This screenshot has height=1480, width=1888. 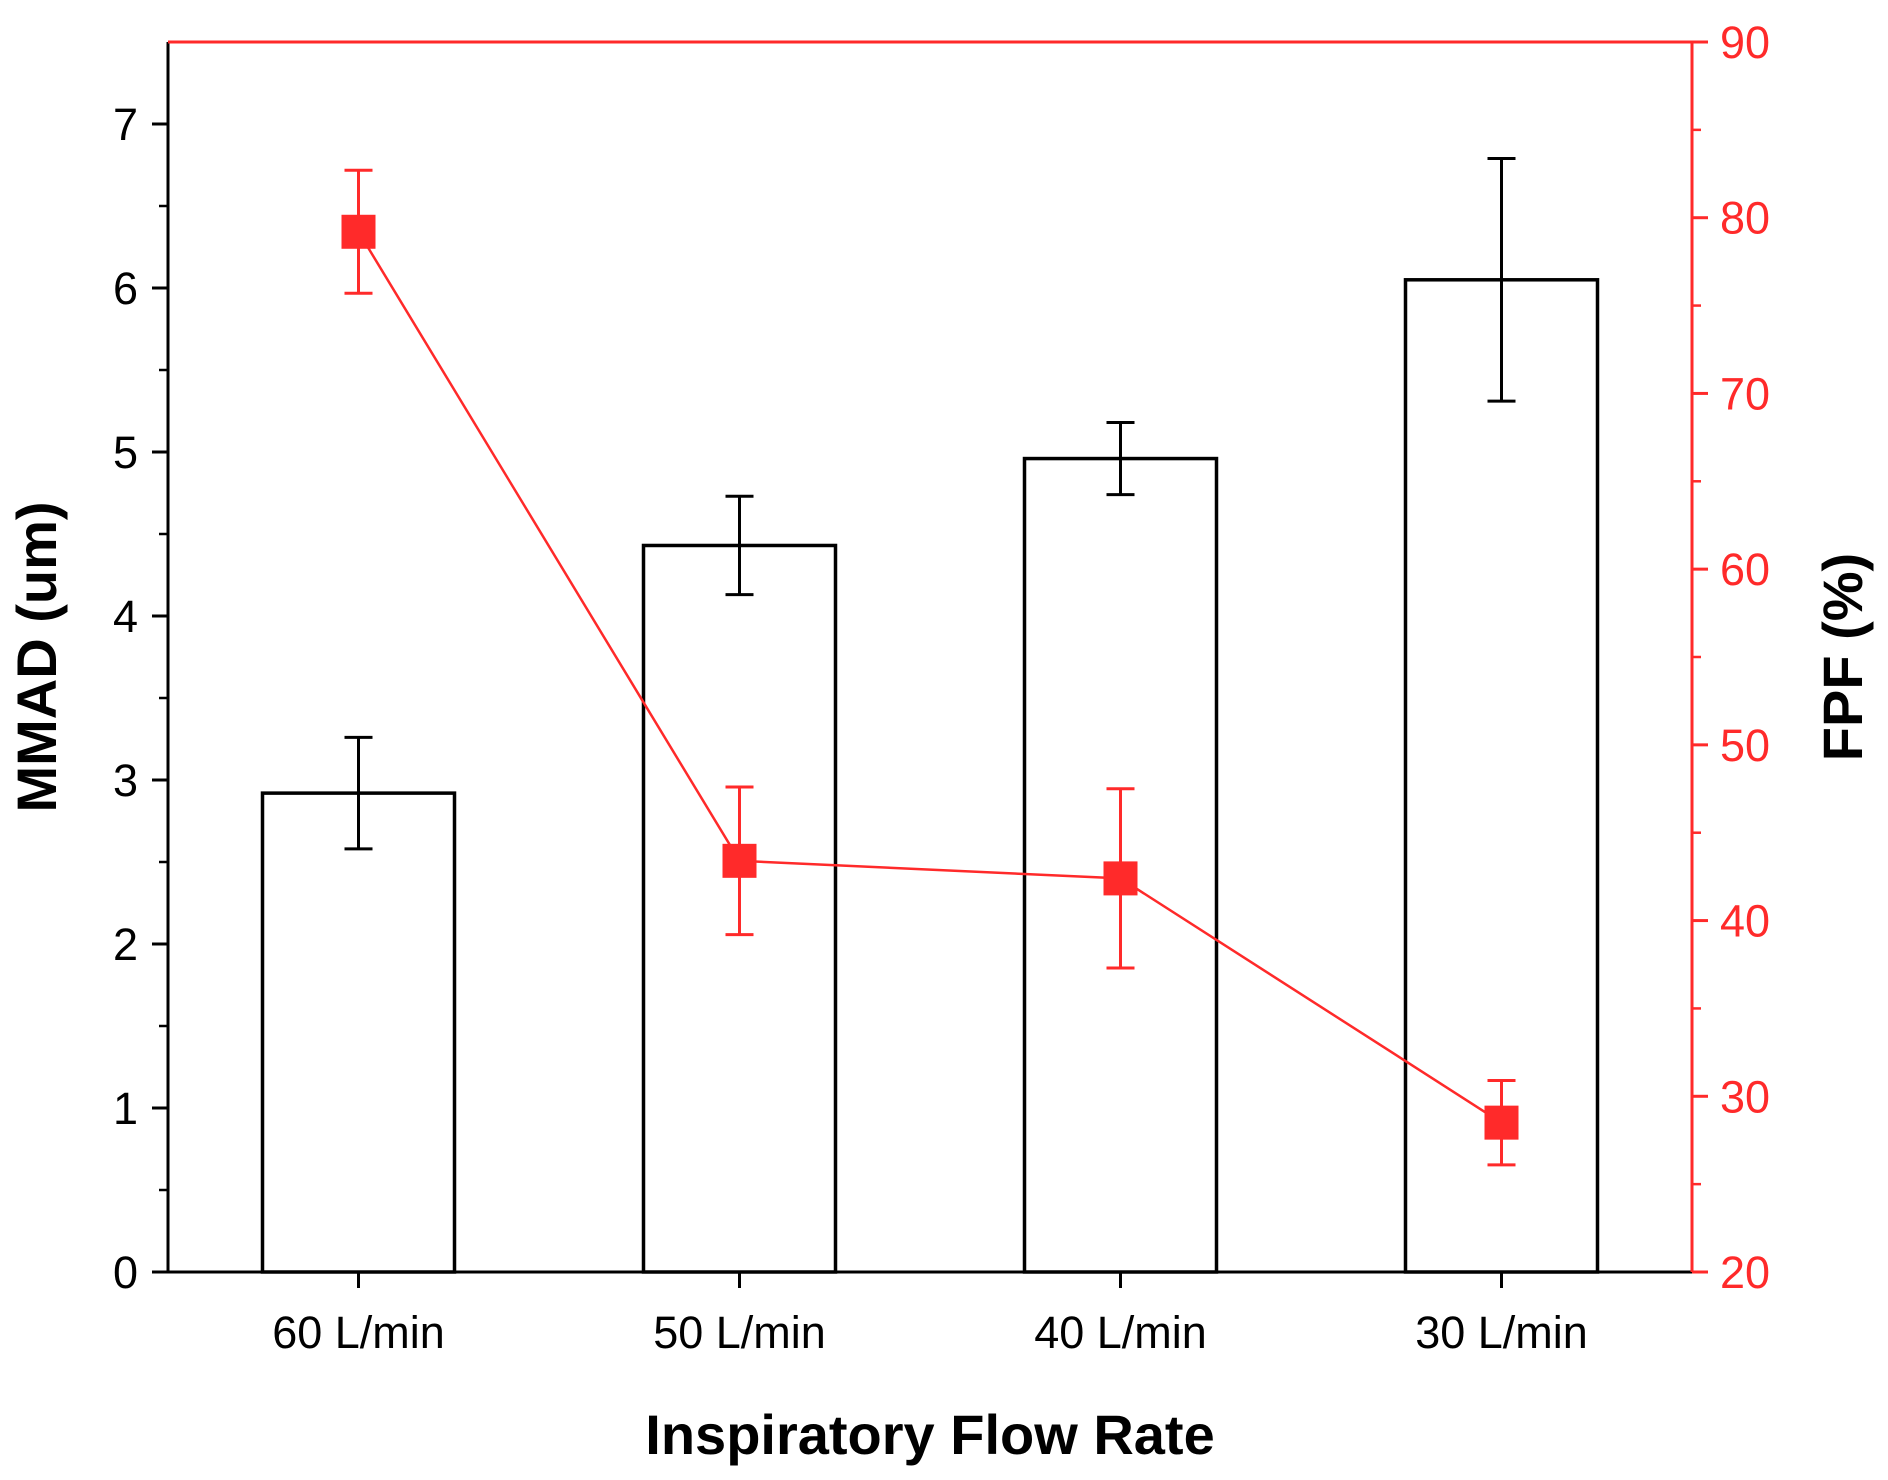 What do you see at coordinates (125, 1108) in the screenshot?
I see `y-tick-label: 1` at bounding box center [125, 1108].